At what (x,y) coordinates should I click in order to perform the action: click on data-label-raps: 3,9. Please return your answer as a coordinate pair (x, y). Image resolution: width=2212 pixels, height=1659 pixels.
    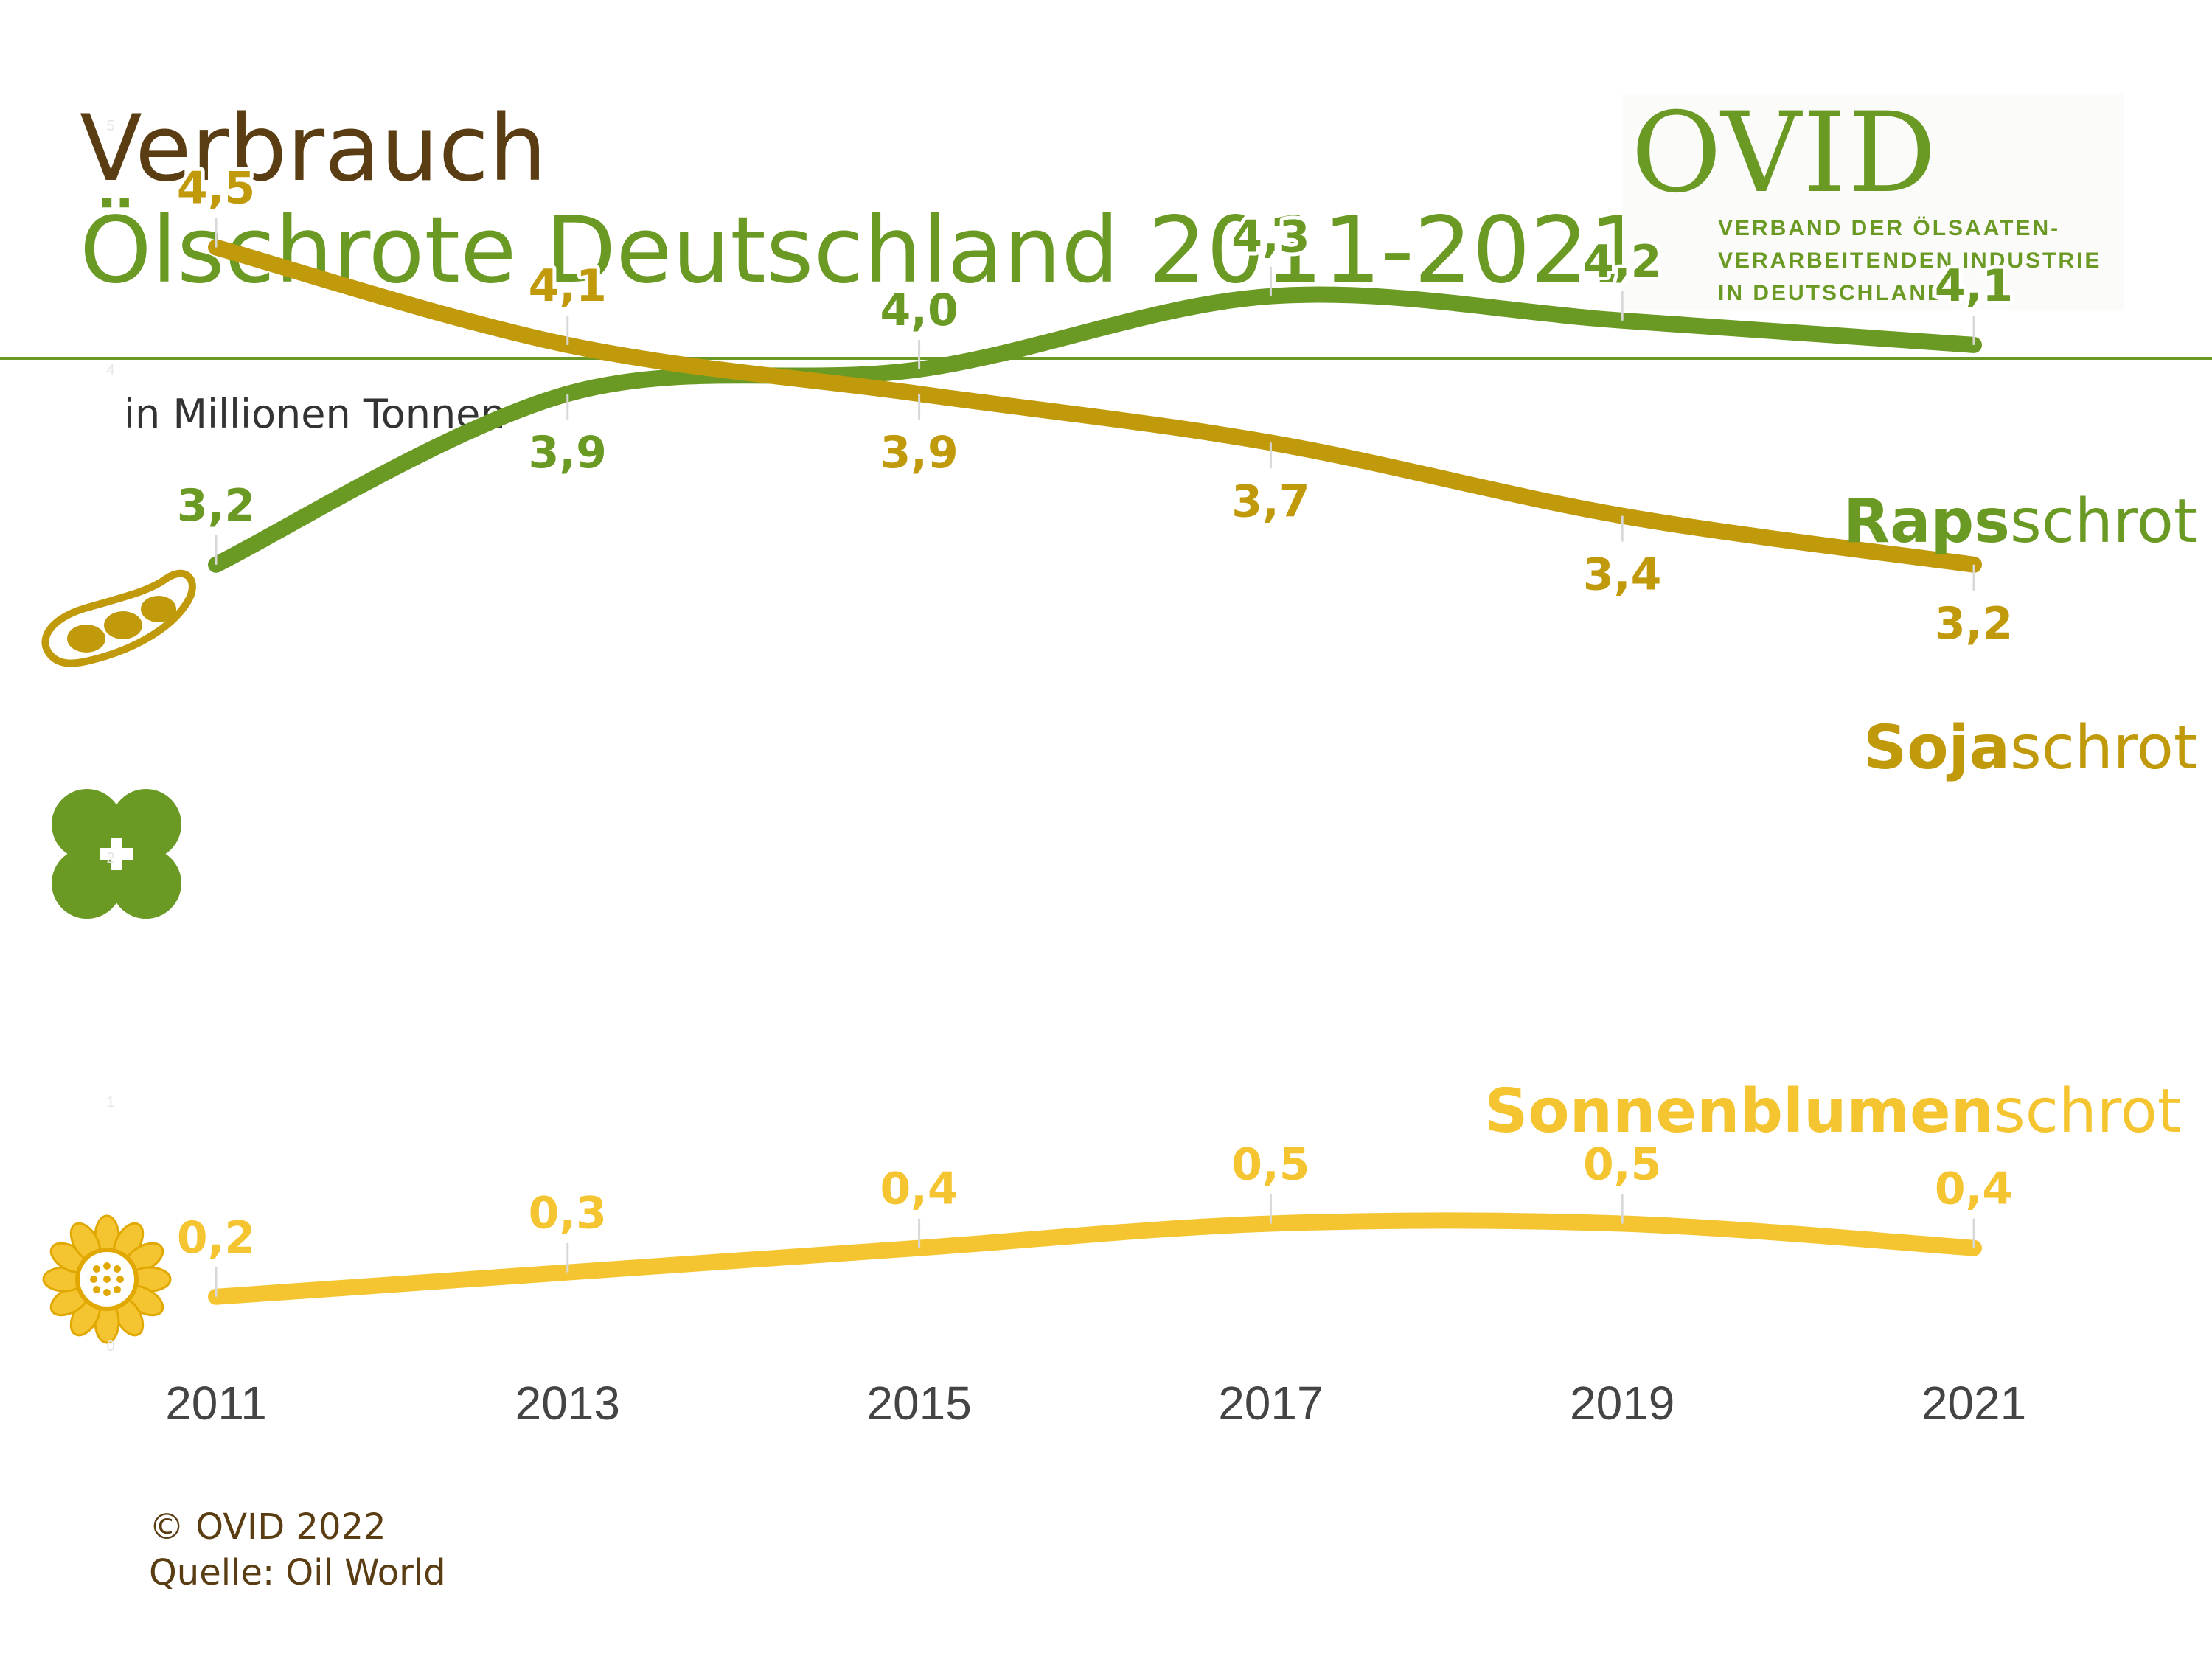
    Looking at the image, I should click on (568, 453).